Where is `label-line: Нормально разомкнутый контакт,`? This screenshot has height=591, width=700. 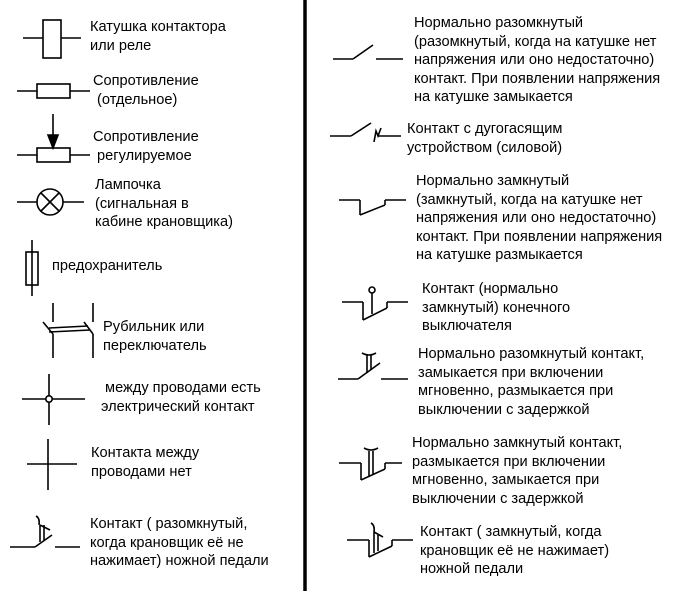 label-line: Нормально разомкнутый контакт, is located at coordinates (531, 354).